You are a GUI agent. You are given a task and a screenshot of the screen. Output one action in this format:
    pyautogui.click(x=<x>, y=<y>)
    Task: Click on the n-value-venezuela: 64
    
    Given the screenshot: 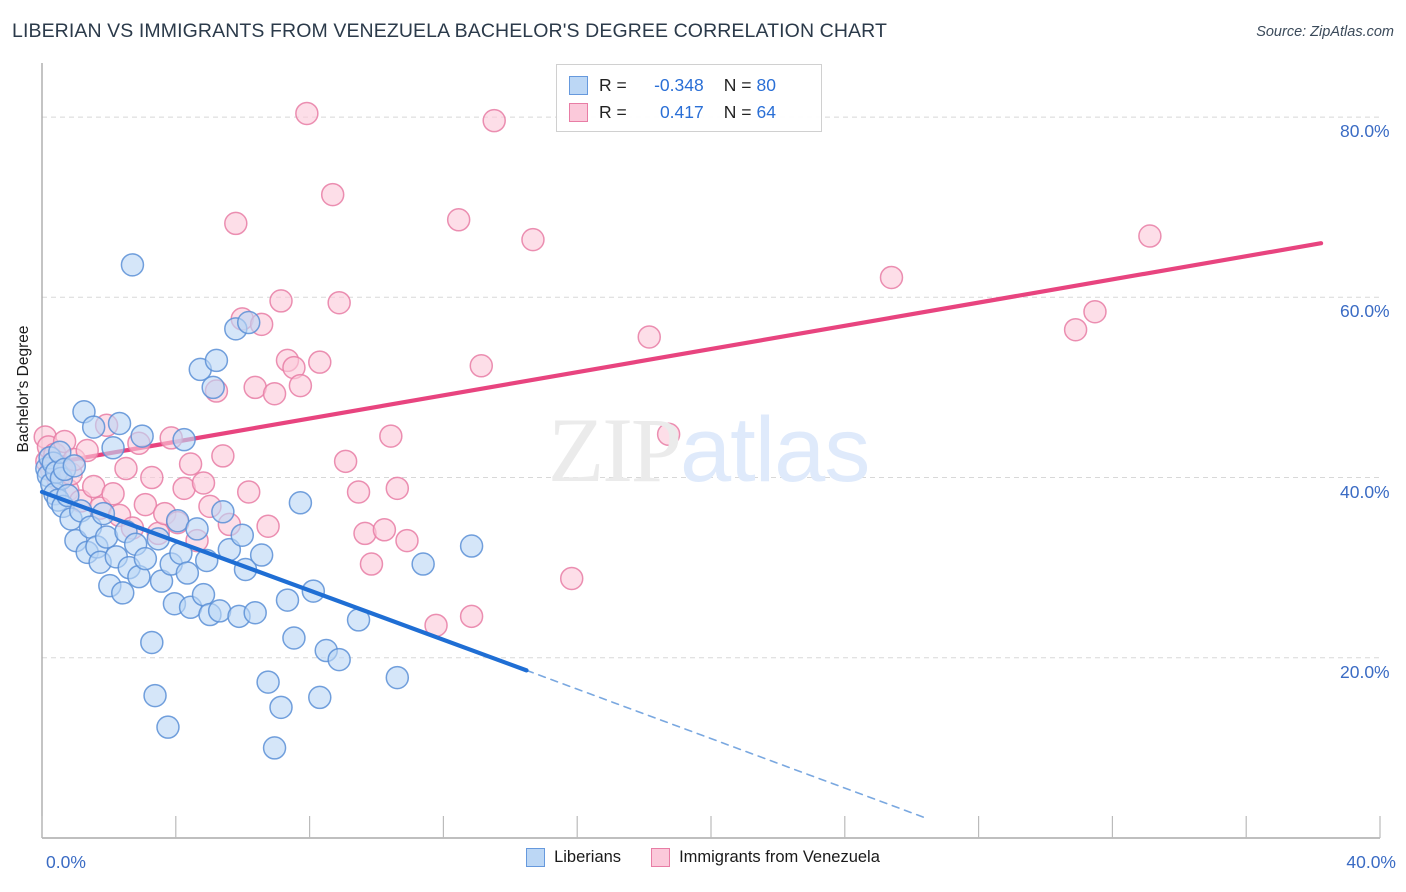 What is the action you would take?
    pyautogui.click(x=766, y=112)
    